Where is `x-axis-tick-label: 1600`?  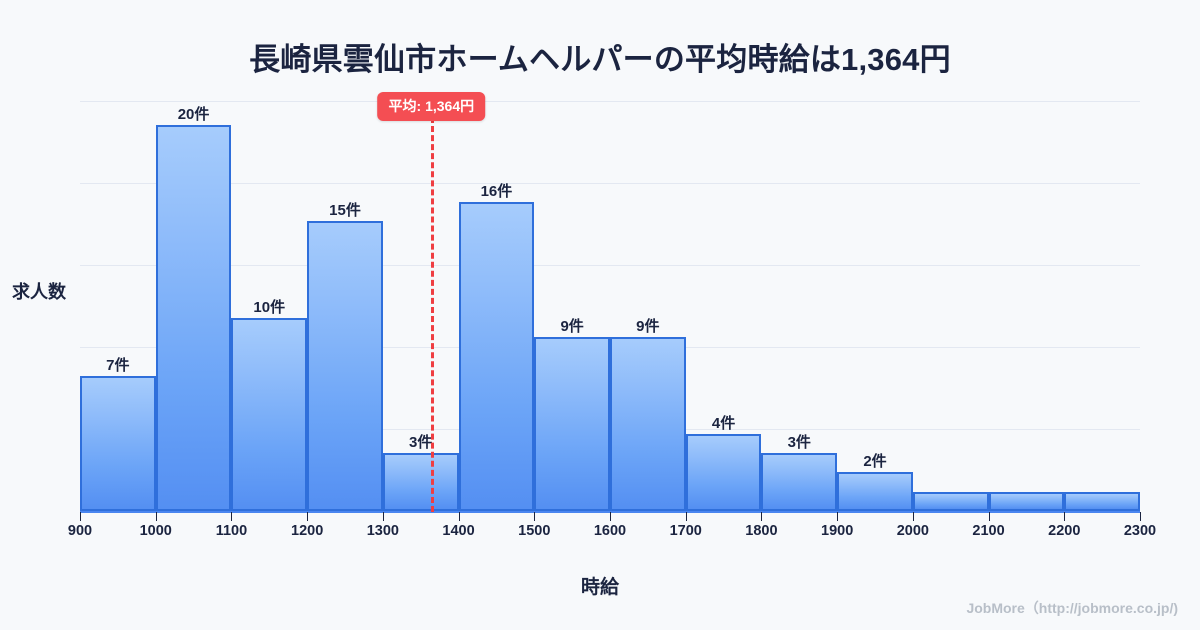 x-axis-tick-label: 1600 is located at coordinates (610, 531).